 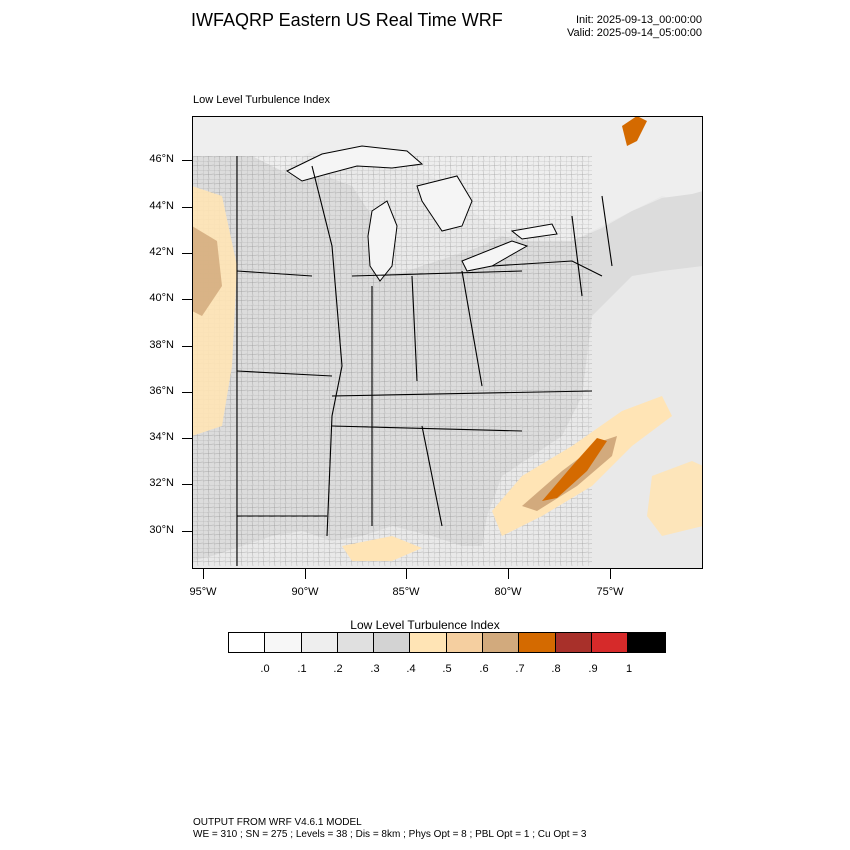 I want to click on lake-erie, so click(x=495, y=256).